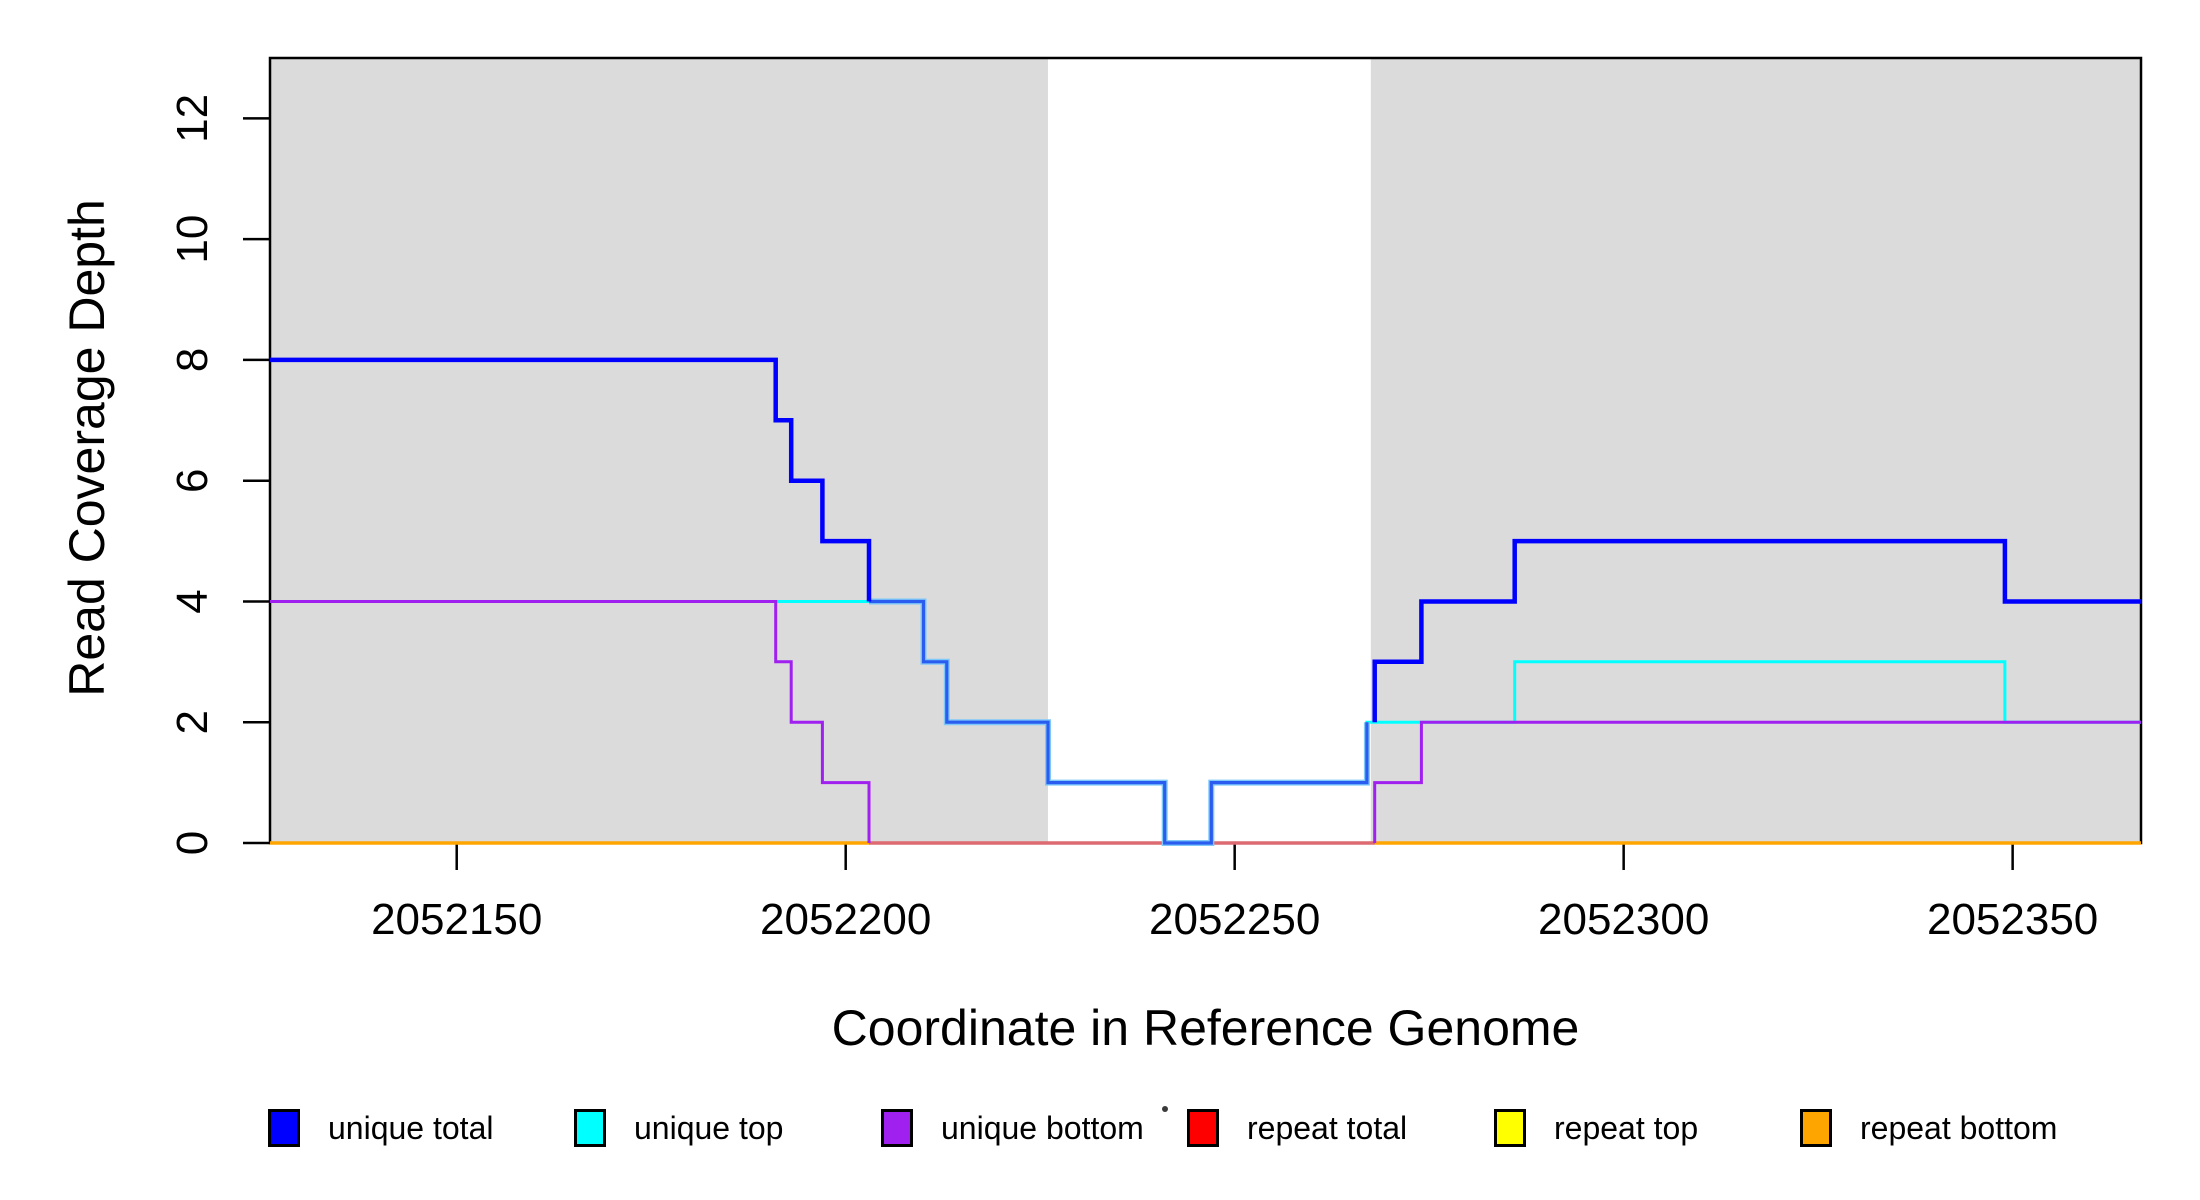  Describe the element at coordinates (192, 601) in the screenshot. I see `y-tick-label: 4` at that location.